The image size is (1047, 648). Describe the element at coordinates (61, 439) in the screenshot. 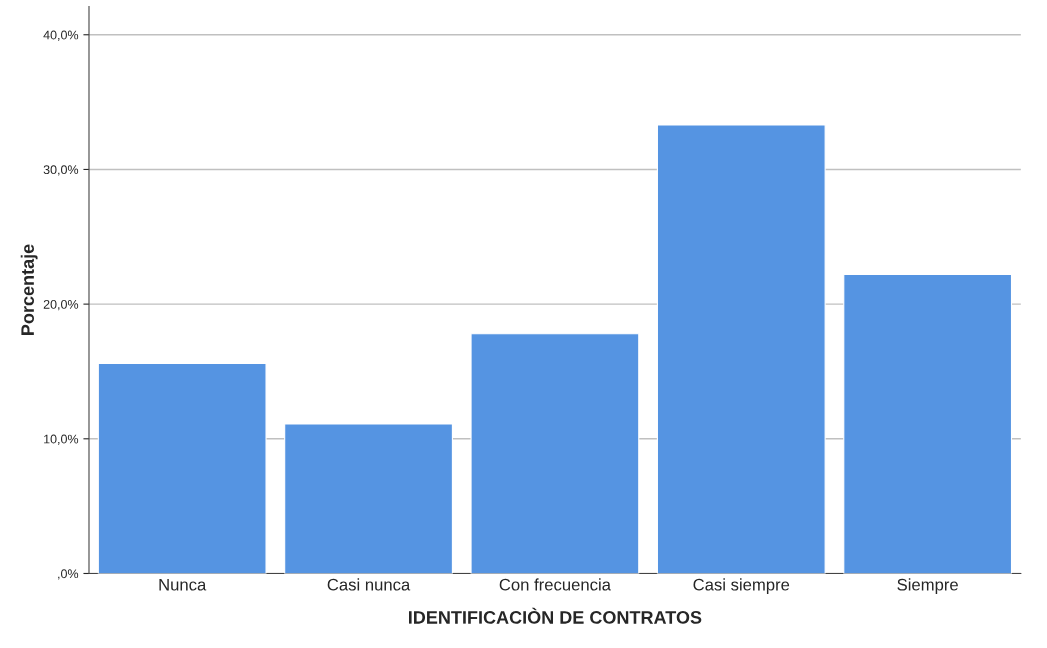

I see `y-tick-label: 10,0%` at that location.